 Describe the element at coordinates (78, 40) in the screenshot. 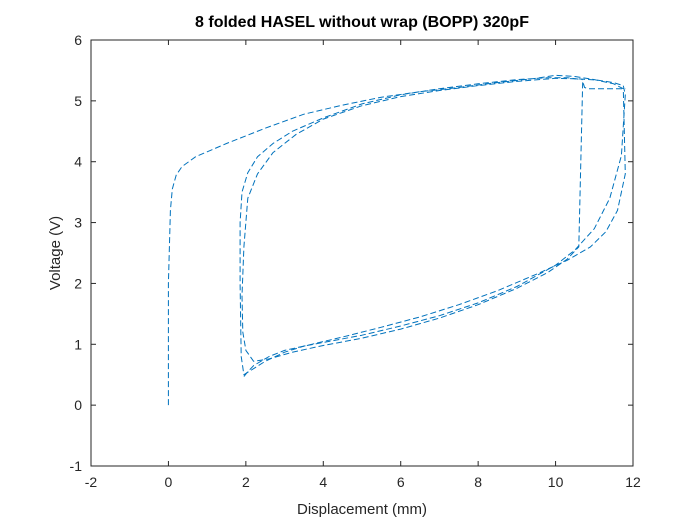

I see `y-tick-label: 6` at that location.